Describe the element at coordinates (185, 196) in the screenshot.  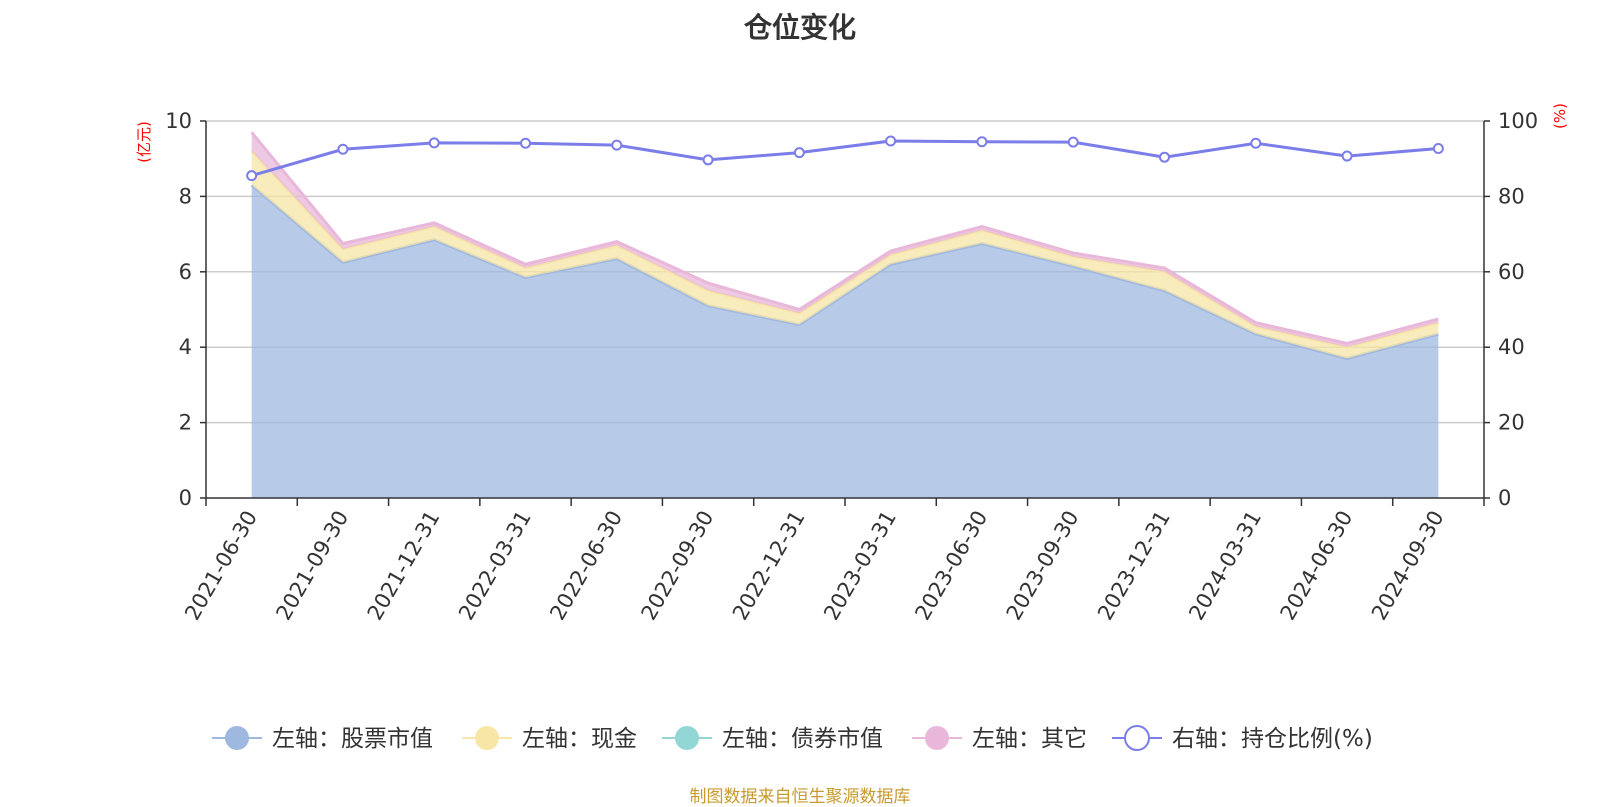
I see `left-tick-label: 8` at that location.